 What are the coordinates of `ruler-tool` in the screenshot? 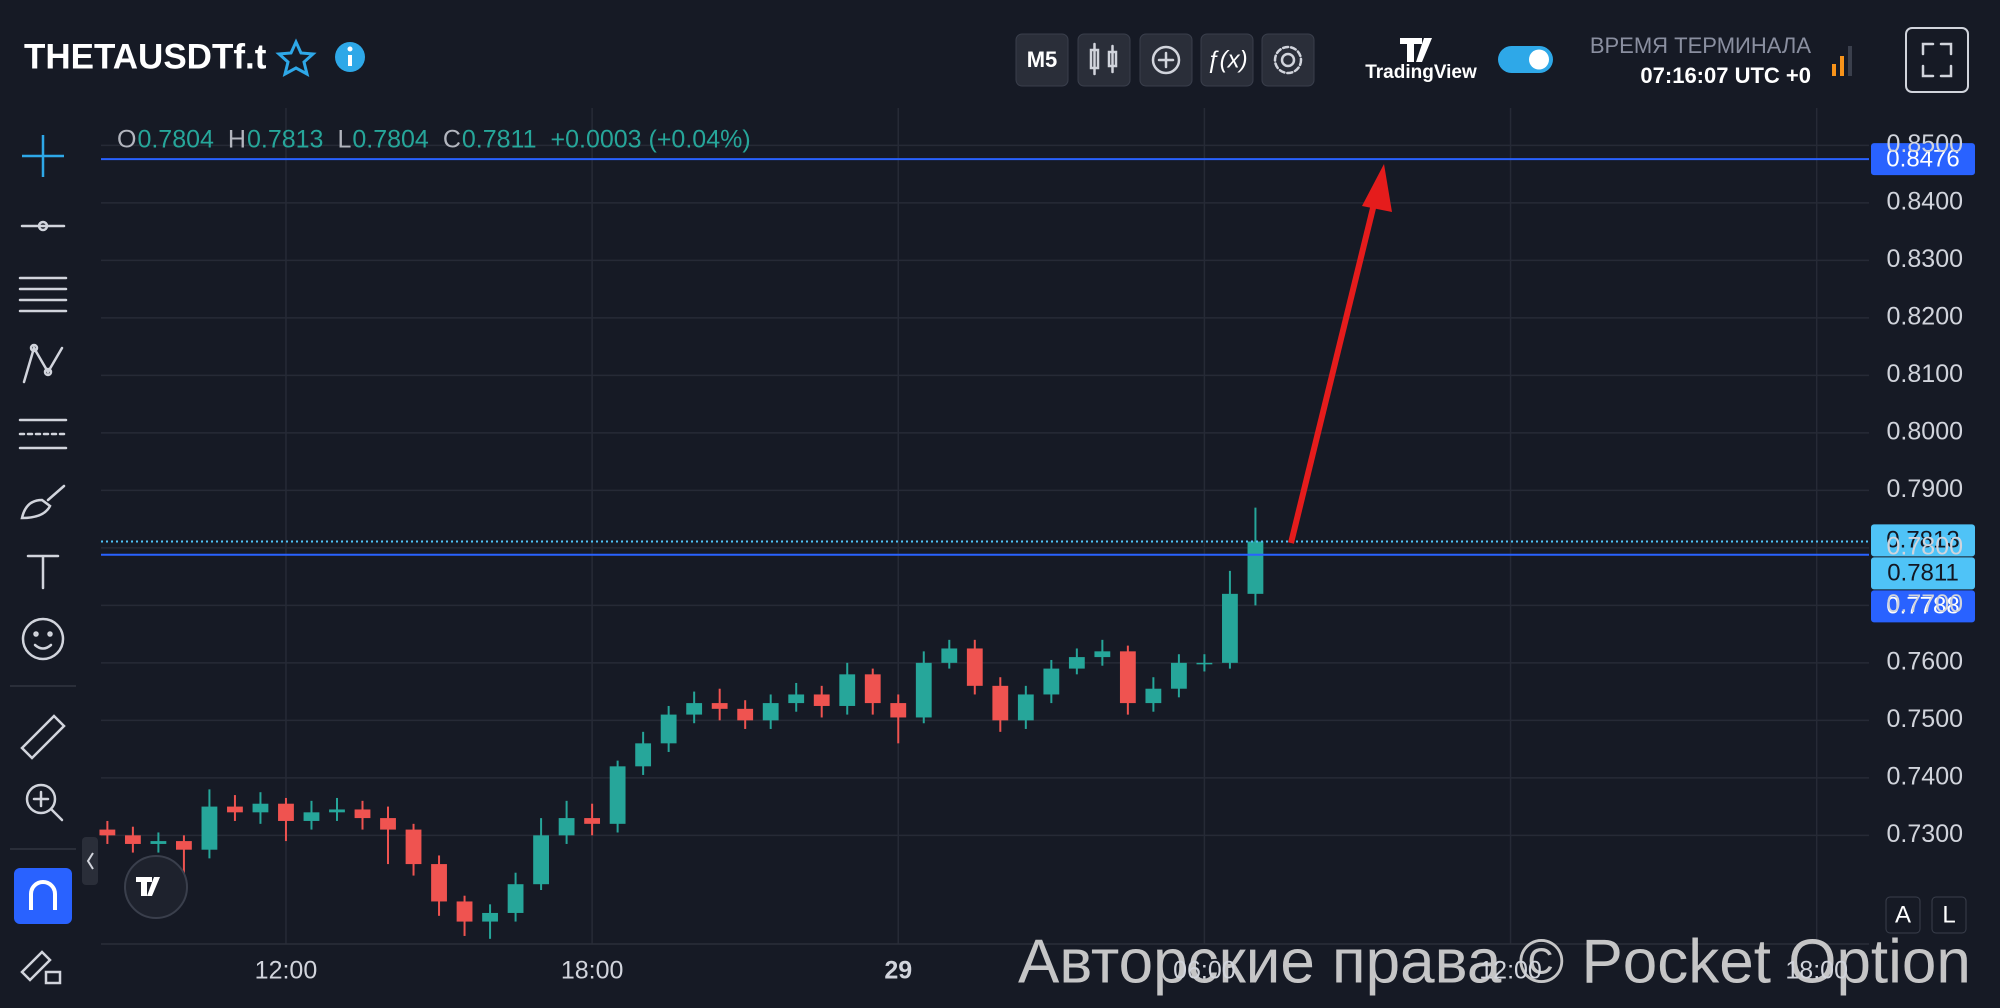 It's located at (43, 737).